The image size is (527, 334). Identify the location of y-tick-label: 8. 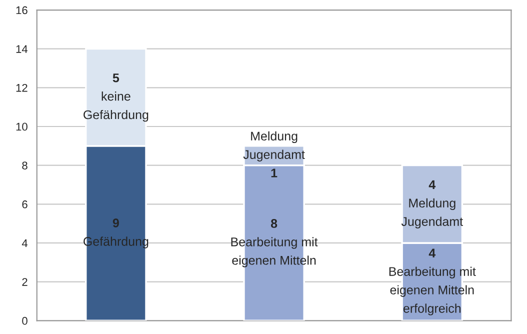
(25, 166).